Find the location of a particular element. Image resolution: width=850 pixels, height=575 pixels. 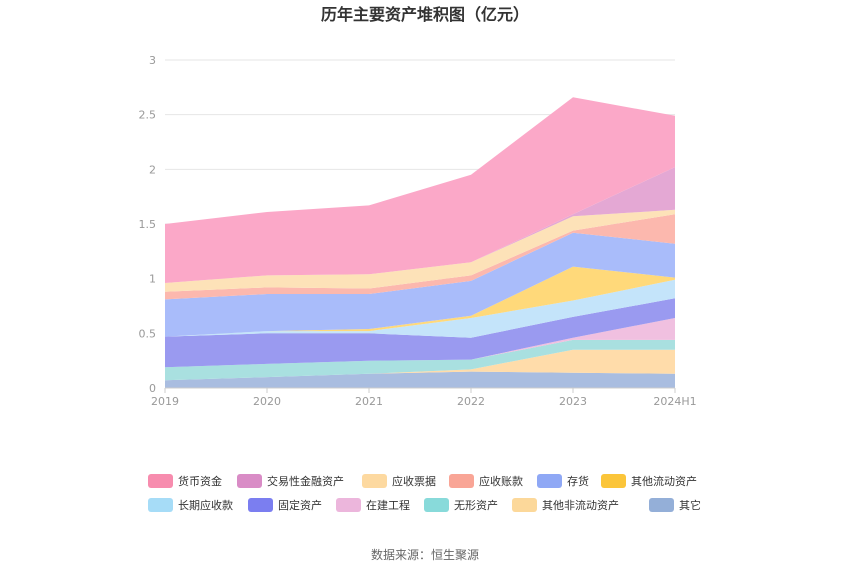

source-note: 数据来源：恒生聚源 is located at coordinates (425, 554).